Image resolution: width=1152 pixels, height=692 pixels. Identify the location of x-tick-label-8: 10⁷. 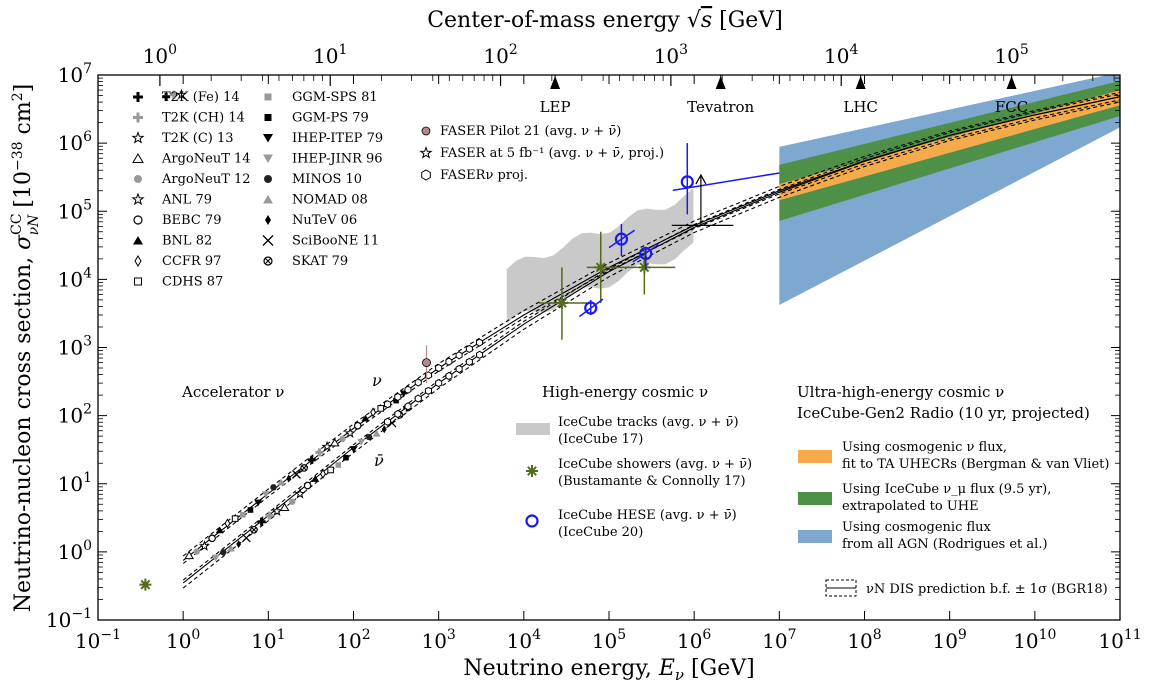
(779, 640).